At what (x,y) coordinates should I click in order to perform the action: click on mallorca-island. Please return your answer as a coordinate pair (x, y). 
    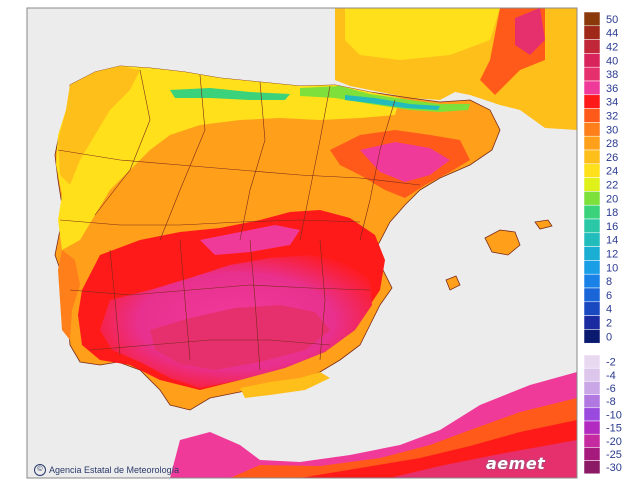
    Looking at the image, I should click on (502, 242).